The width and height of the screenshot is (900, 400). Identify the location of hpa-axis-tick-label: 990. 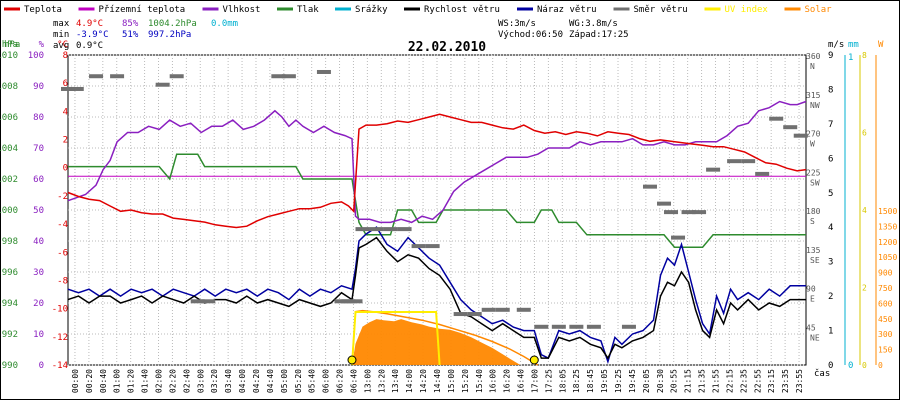
(10, 366).